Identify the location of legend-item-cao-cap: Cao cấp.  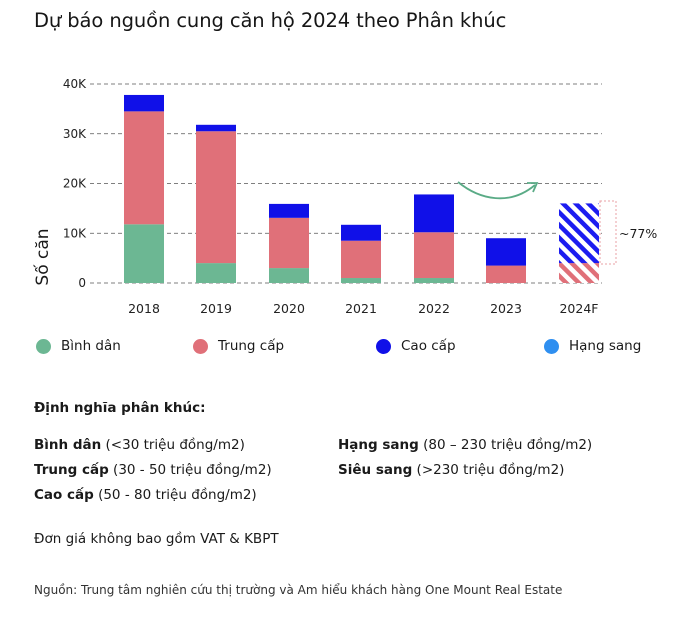
(416, 346).